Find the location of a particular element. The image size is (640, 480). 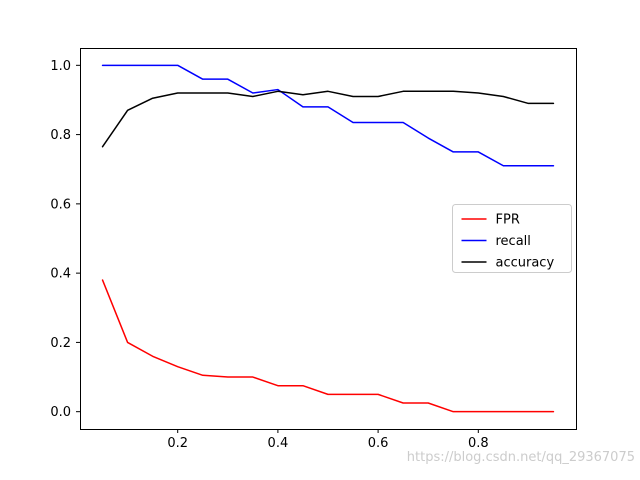

x-tick-label: 0.6 is located at coordinates (378, 443).